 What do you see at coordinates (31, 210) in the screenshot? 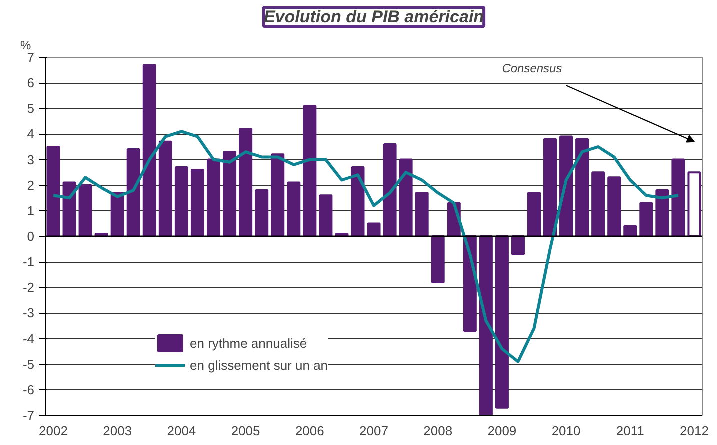
I see `y-tick-label: 1` at bounding box center [31, 210].